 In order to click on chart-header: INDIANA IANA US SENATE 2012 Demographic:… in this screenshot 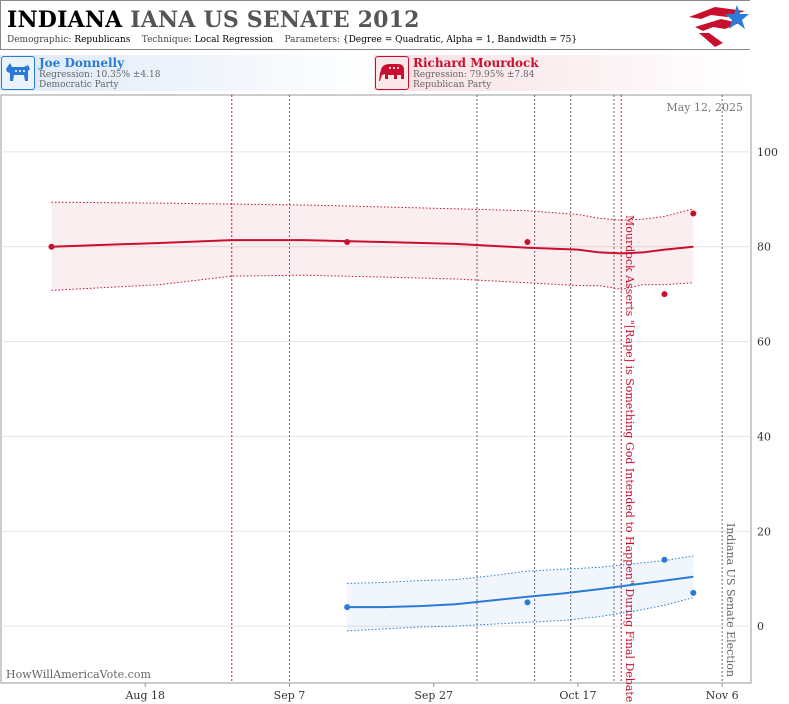, I will do `click(375, 25)`.